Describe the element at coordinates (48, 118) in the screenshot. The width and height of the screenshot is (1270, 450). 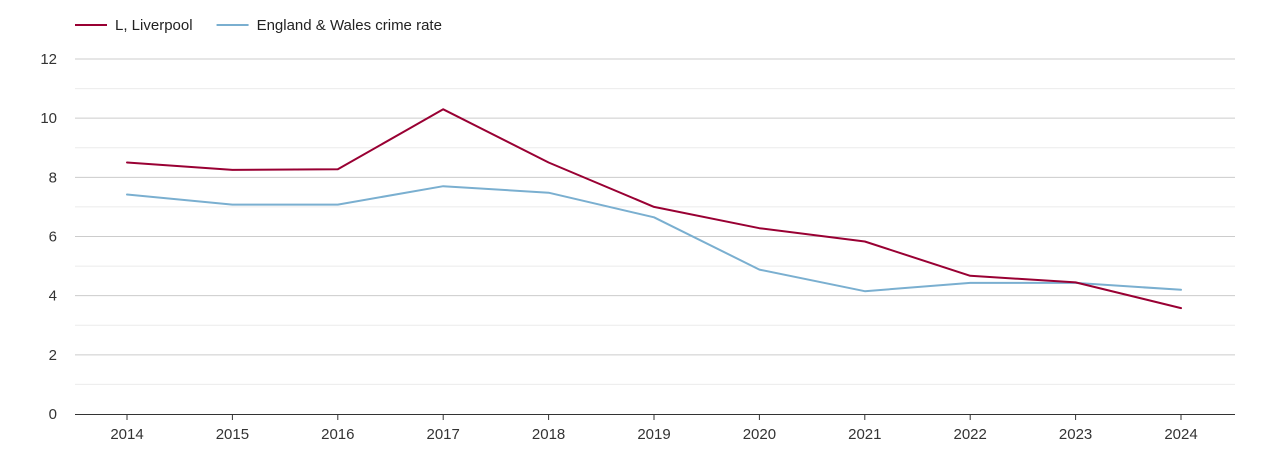
I see `y-tick-label: 10` at that location.